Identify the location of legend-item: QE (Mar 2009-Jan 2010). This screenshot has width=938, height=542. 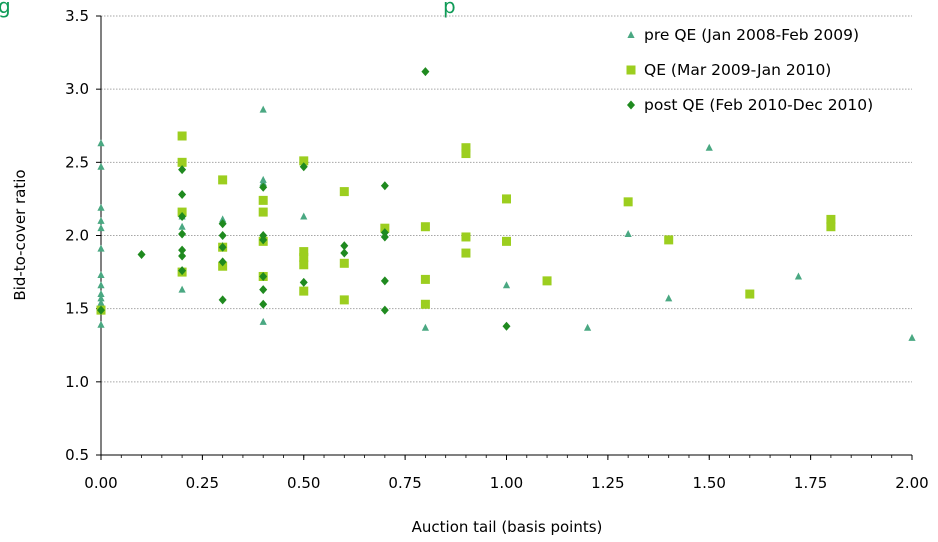
(728, 70).